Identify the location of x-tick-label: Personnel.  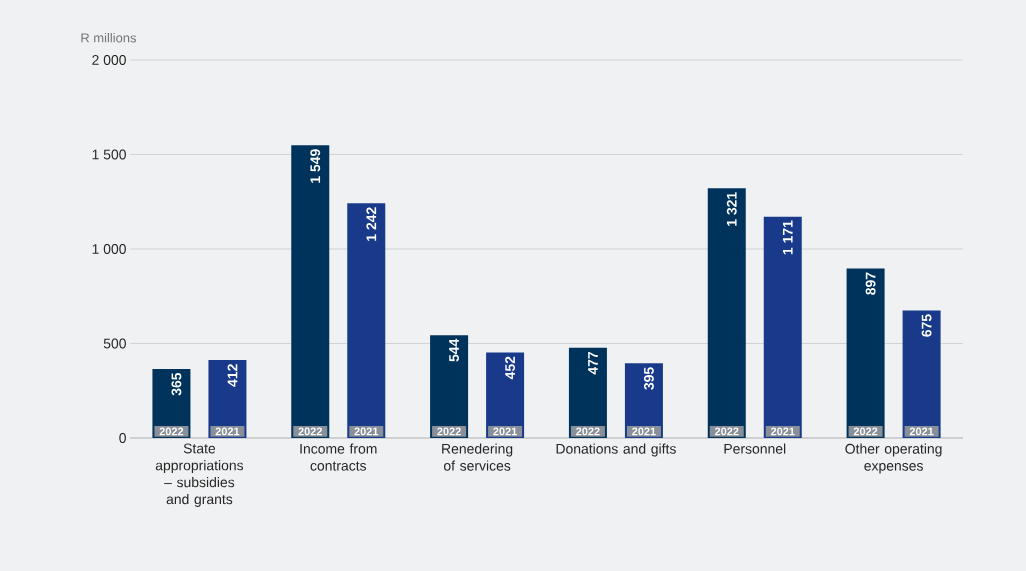
(755, 448).